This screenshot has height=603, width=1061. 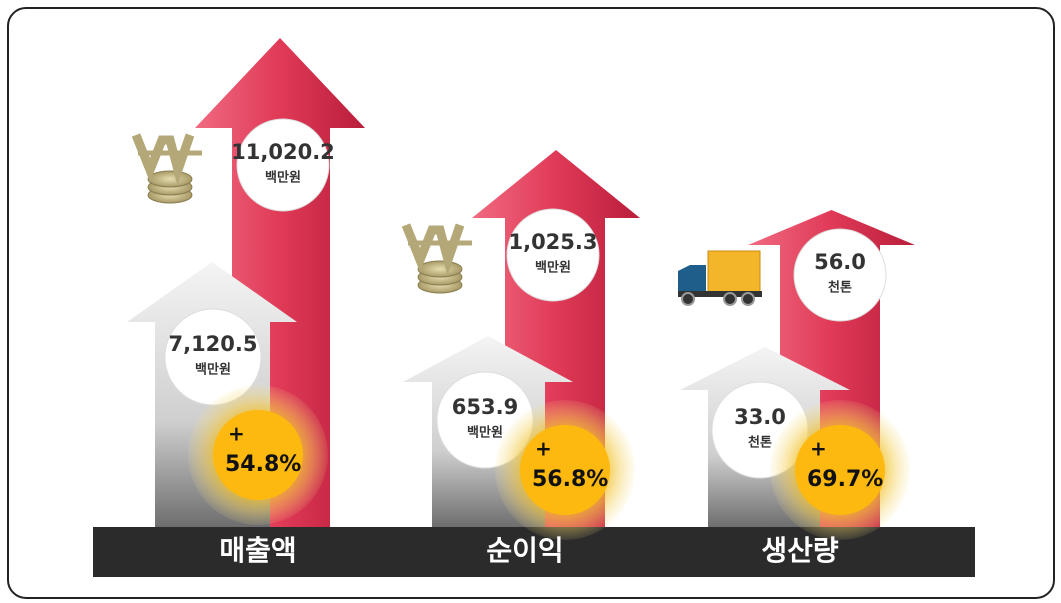 What do you see at coordinates (283, 152) in the screenshot?
I see `after-value: 11,020.2` at bounding box center [283, 152].